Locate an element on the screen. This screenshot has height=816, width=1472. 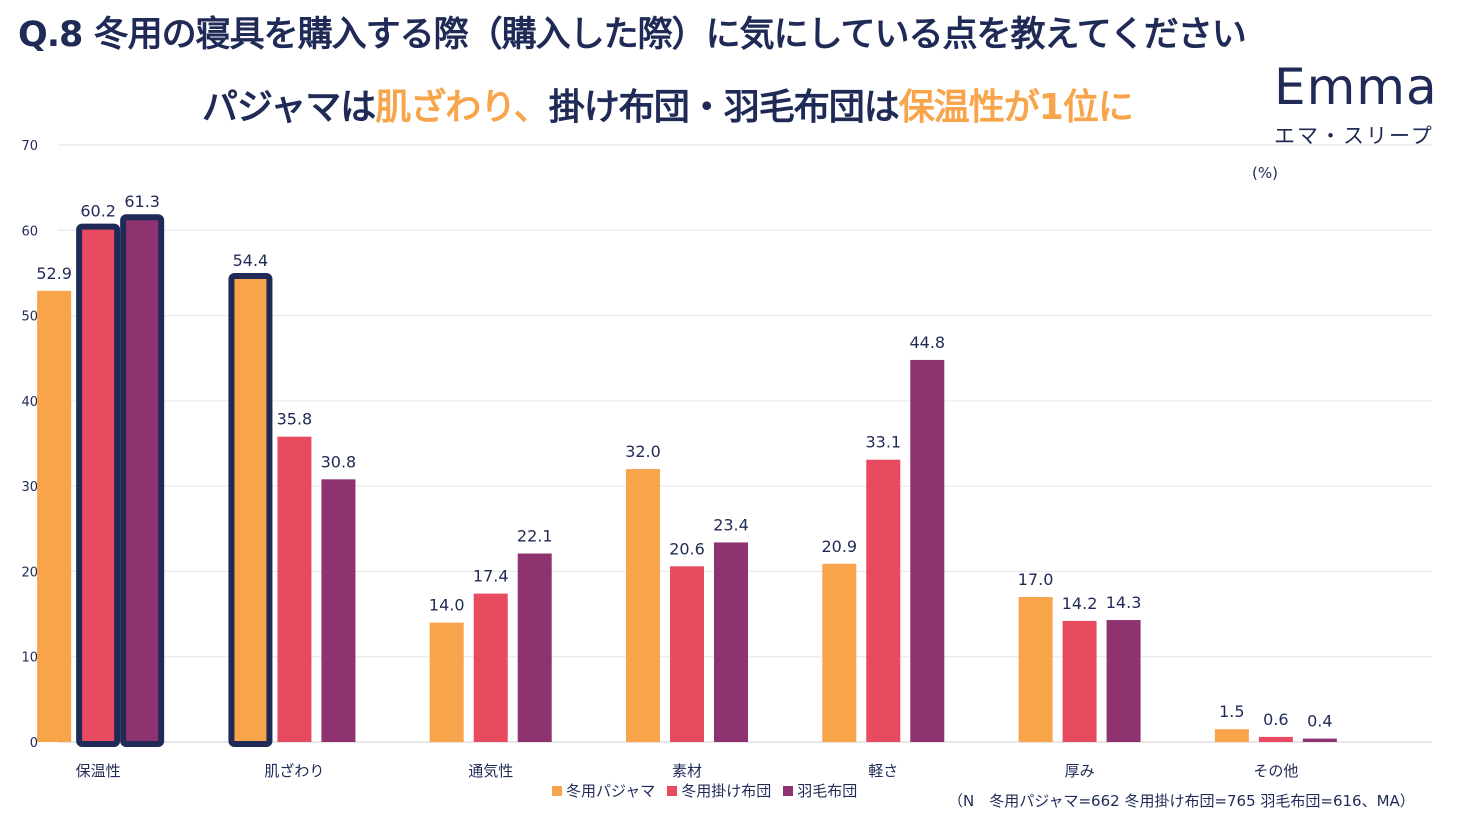
data-label: 20.6 is located at coordinates (687, 548).